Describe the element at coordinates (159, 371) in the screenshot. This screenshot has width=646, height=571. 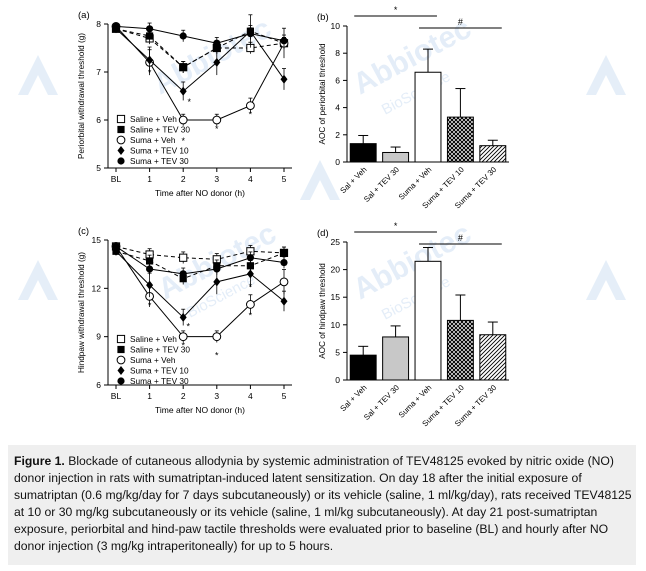
I see `legend-label: Suma + TEV 10` at that location.